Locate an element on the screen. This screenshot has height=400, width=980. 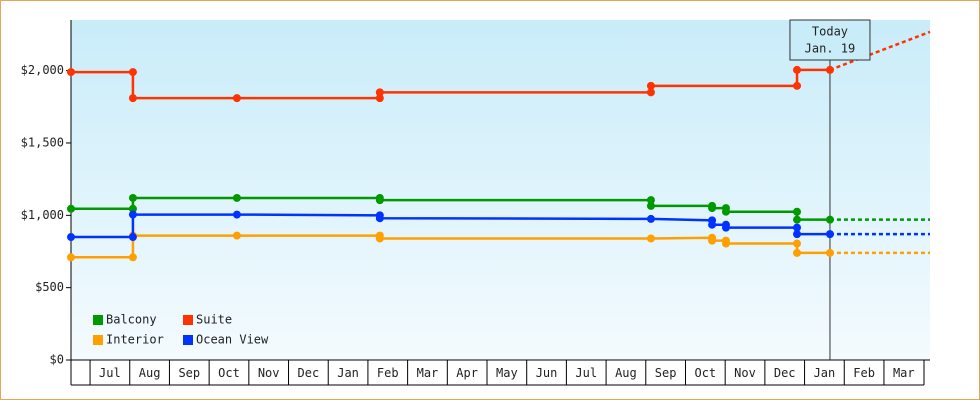
legend-label: Suite is located at coordinates (214, 320).